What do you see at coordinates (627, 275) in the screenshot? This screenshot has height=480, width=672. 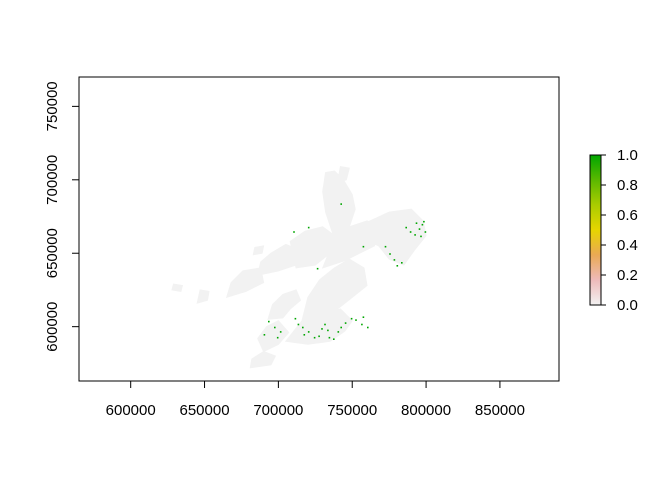 I see `legend-tick-label-1: 0.2` at bounding box center [627, 275].